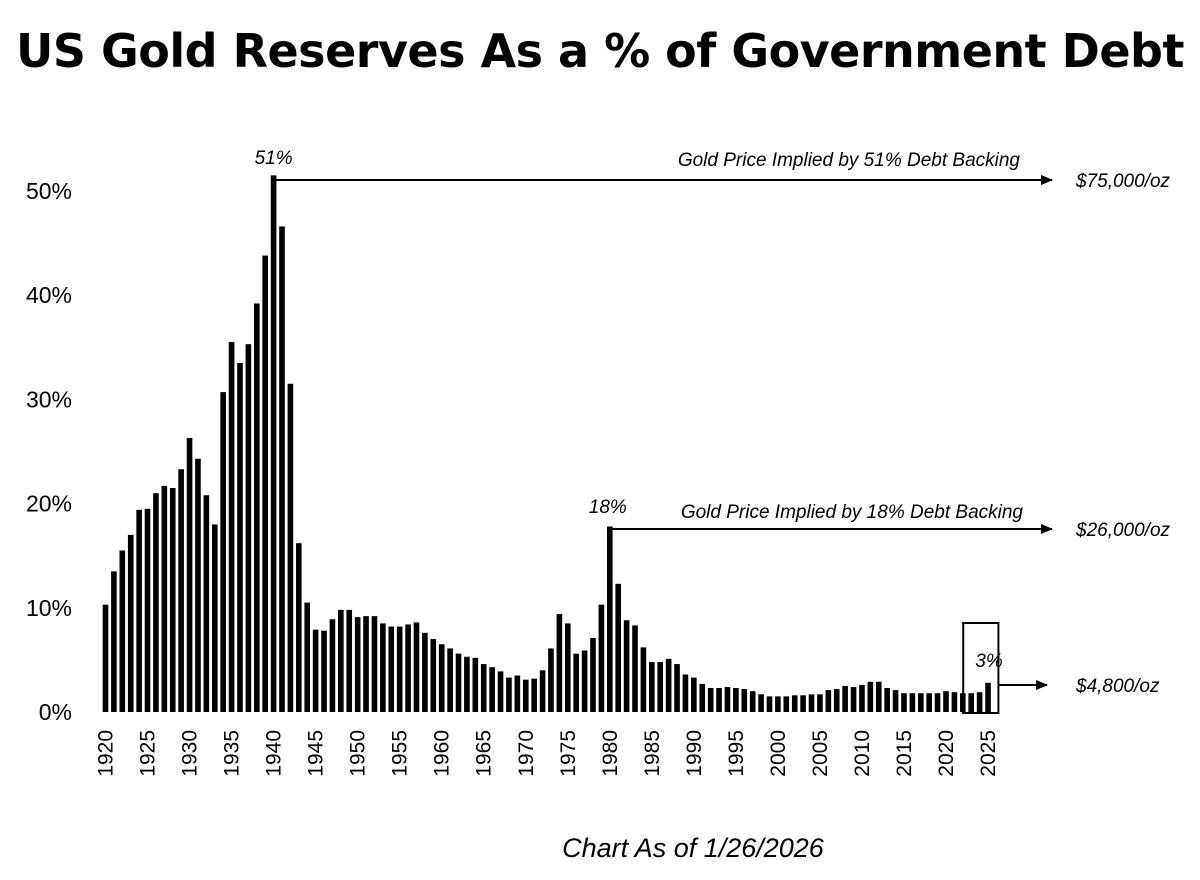 Image resolution: width=1200 pixels, height=880 pixels. I want to click on bar-1951, so click(366, 664).